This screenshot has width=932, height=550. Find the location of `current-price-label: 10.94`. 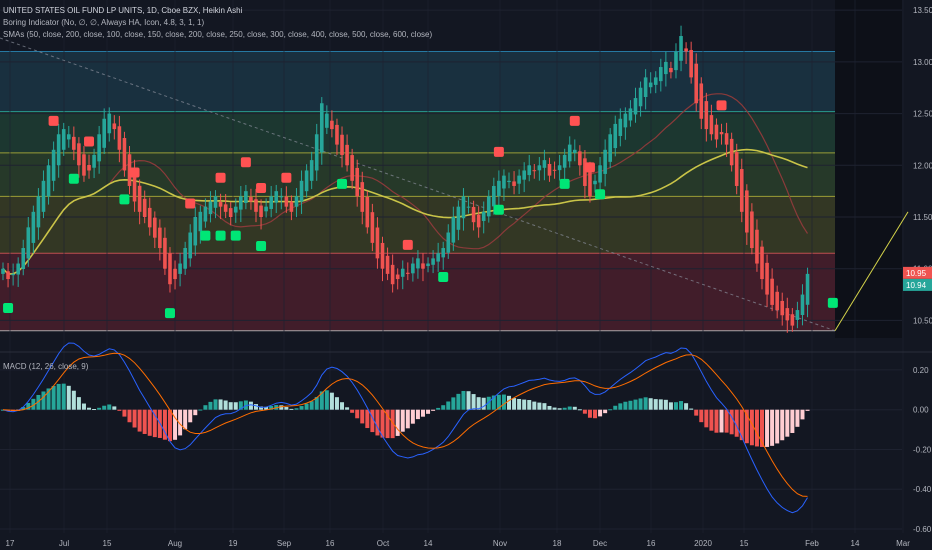

current-price-label: 10.94 is located at coordinates (916, 285).